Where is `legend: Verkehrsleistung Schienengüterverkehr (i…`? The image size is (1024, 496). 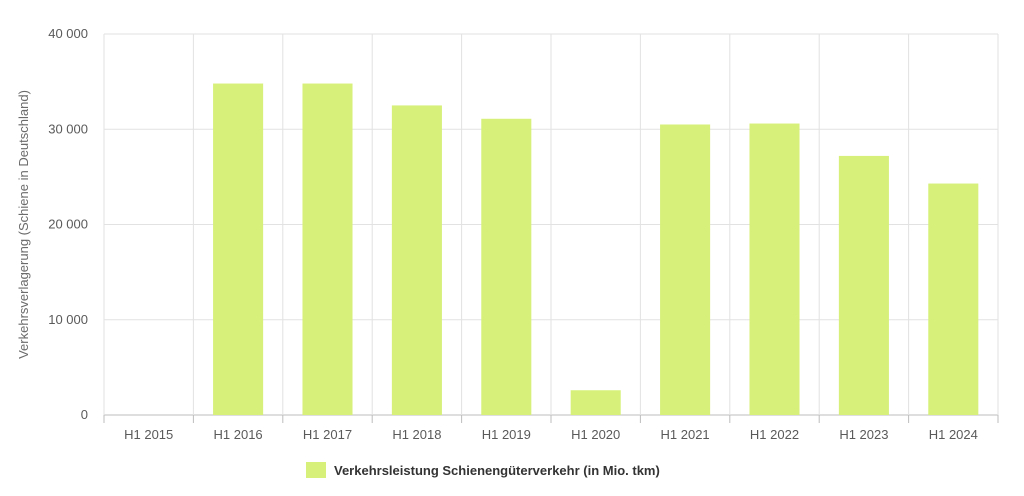
legend: Verkehrsleistung Schienengüterverkehr (i… is located at coordinates (483, 470).